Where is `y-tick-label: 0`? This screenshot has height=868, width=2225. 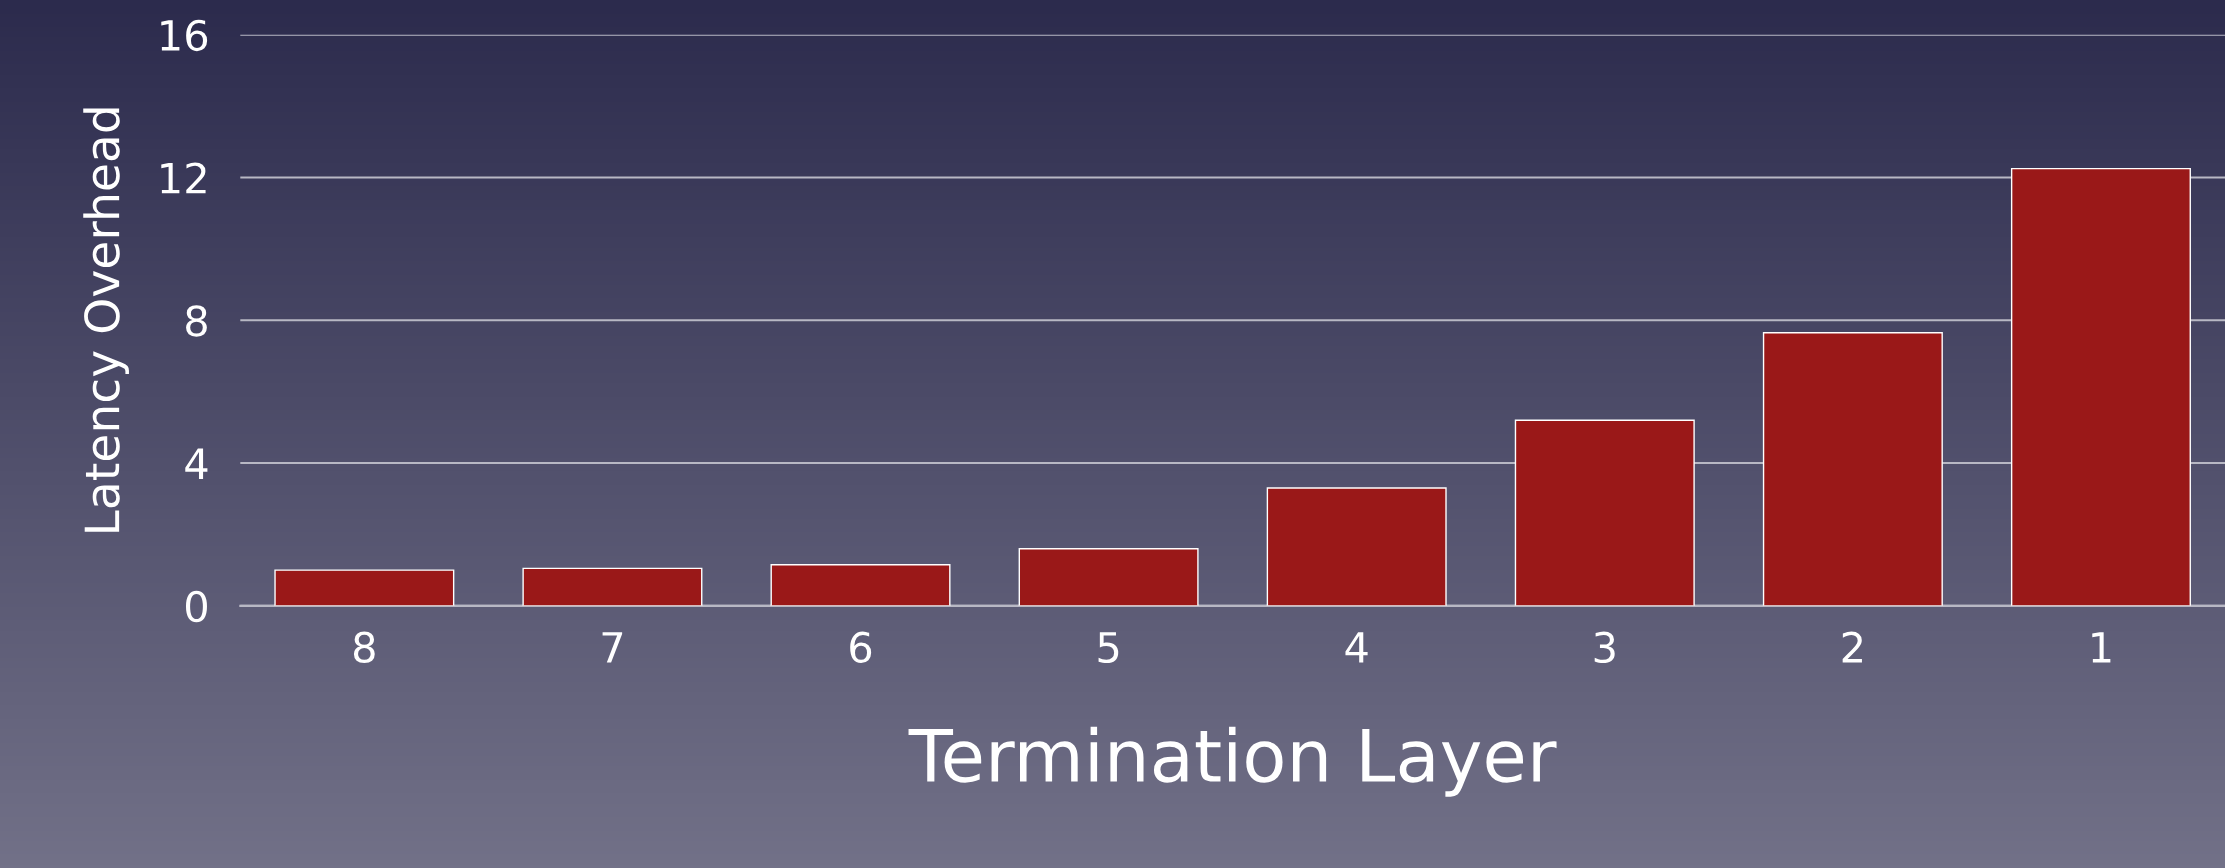
y-tick-label: 0 is located at coordinates (196, 606).